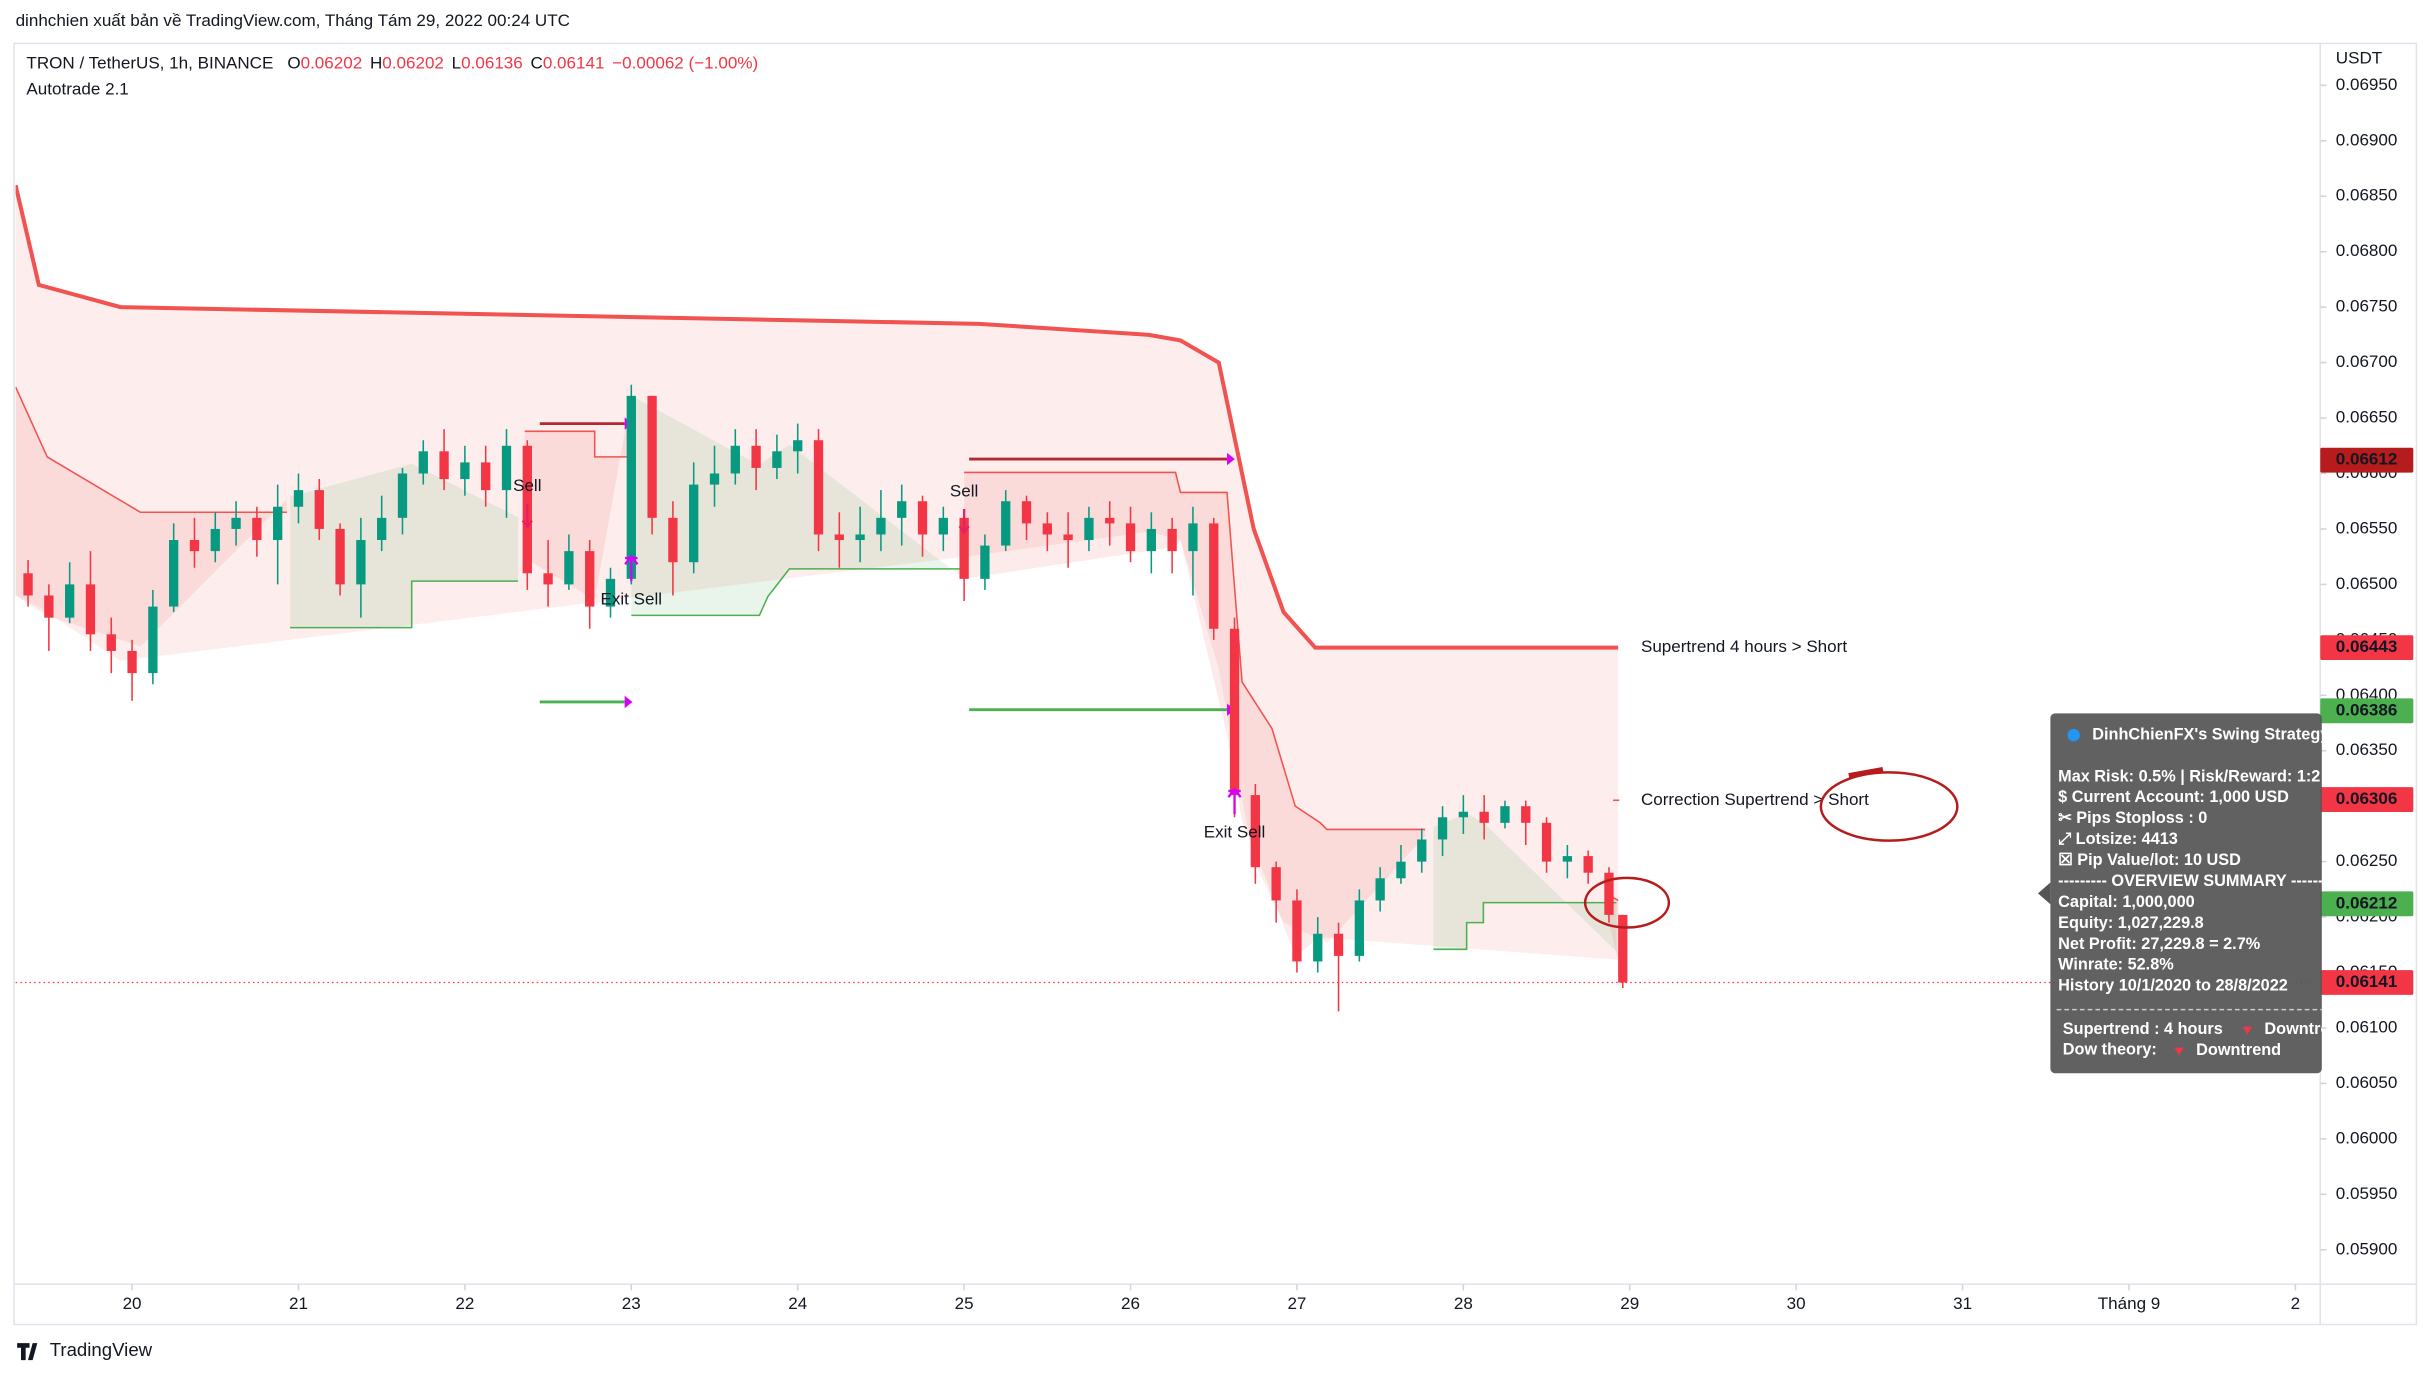 The width and height of the screenshot is (2432, 1378). Describe the element at coordinates (2367, 583) in the screenshot. I see `y-tick-label: 0.06500` at that location.